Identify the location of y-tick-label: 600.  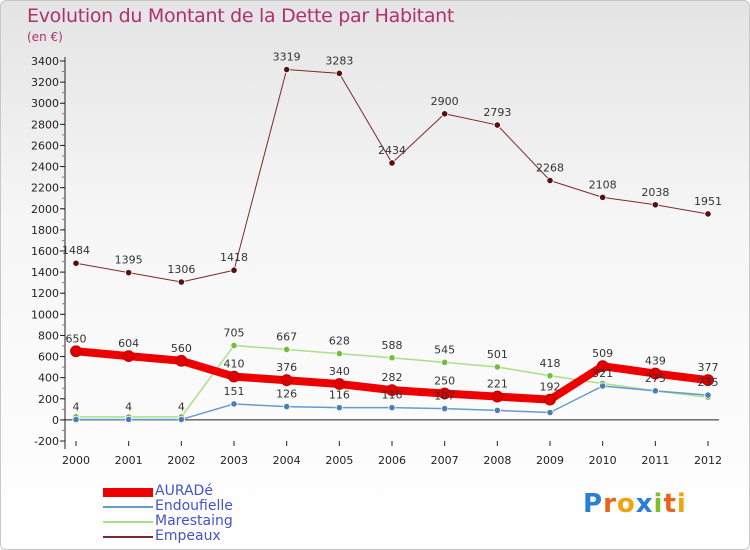
(48, 357).